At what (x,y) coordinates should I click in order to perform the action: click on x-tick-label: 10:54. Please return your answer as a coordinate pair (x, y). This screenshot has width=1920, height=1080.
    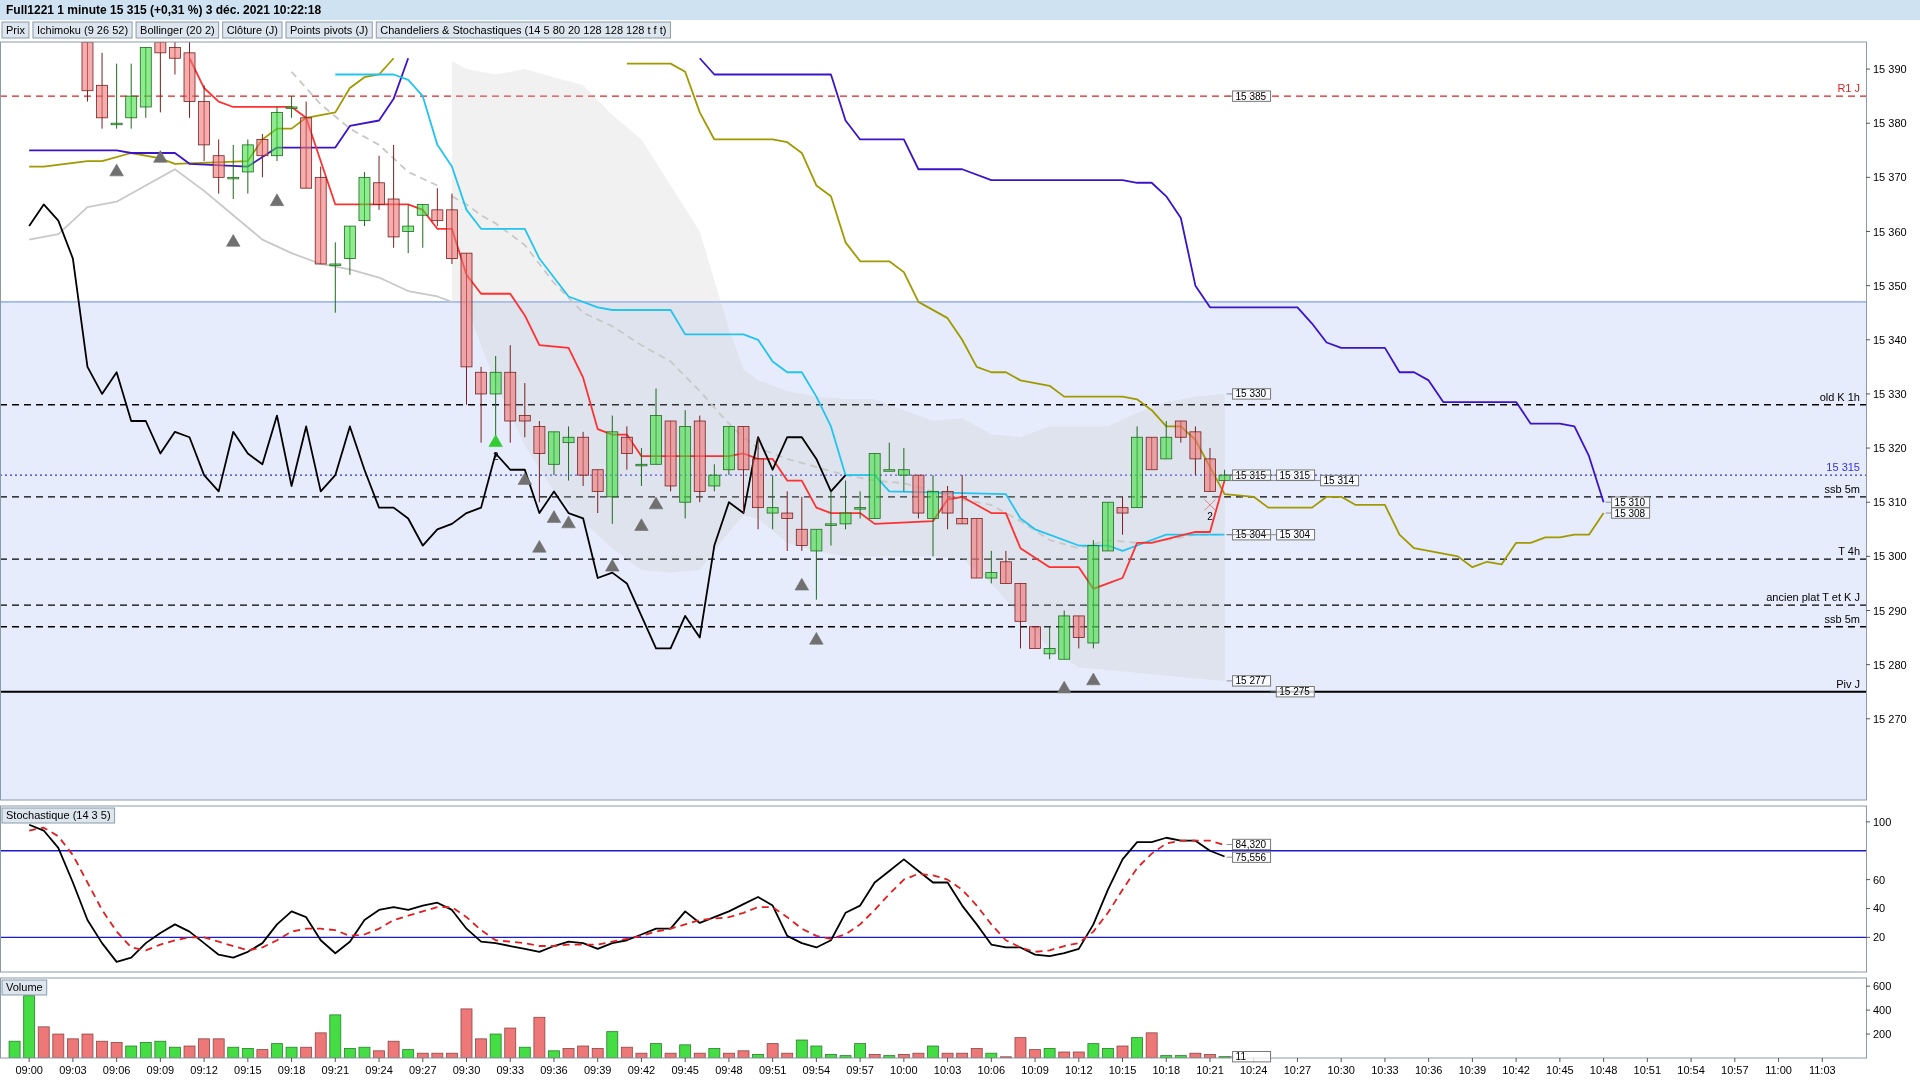
    Looking at the image, I should click on (1691, 1070).